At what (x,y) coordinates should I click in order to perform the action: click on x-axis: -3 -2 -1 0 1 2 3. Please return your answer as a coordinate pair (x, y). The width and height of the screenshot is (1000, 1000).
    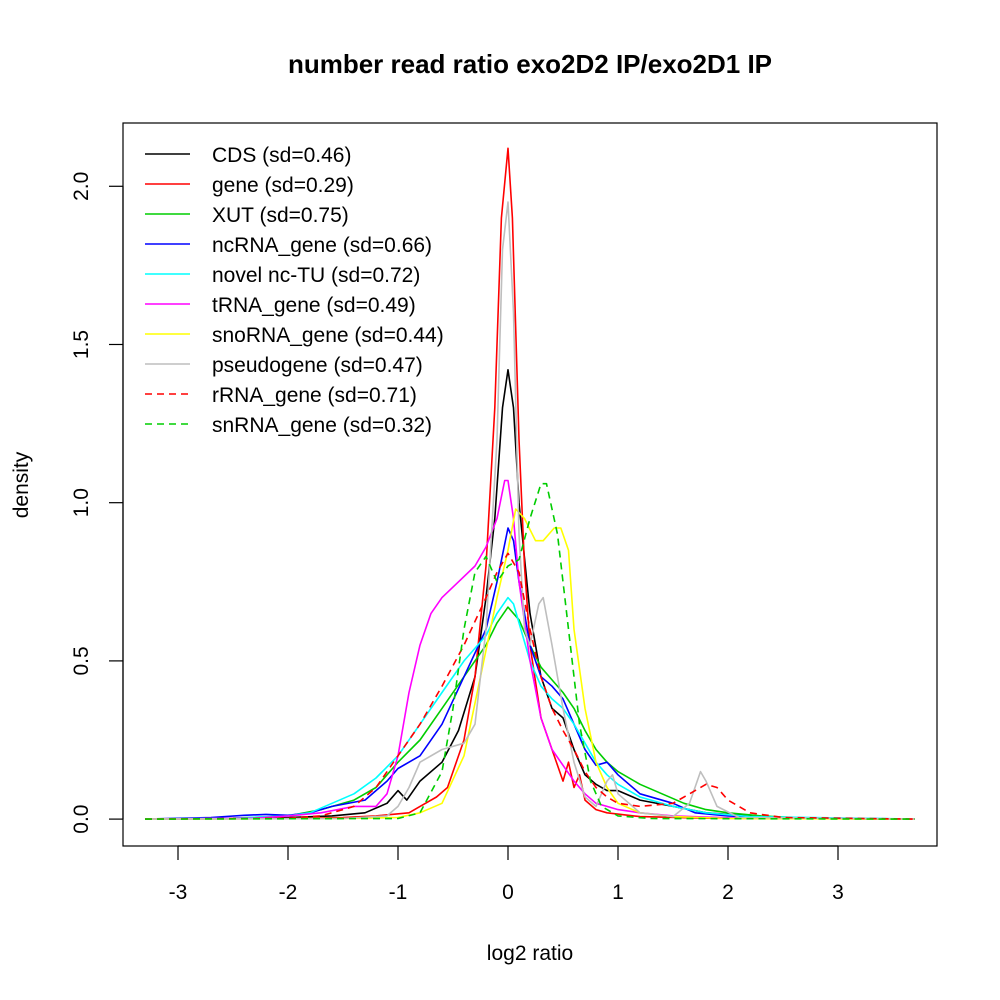
    Looking at the image, I should click on (506, 874).